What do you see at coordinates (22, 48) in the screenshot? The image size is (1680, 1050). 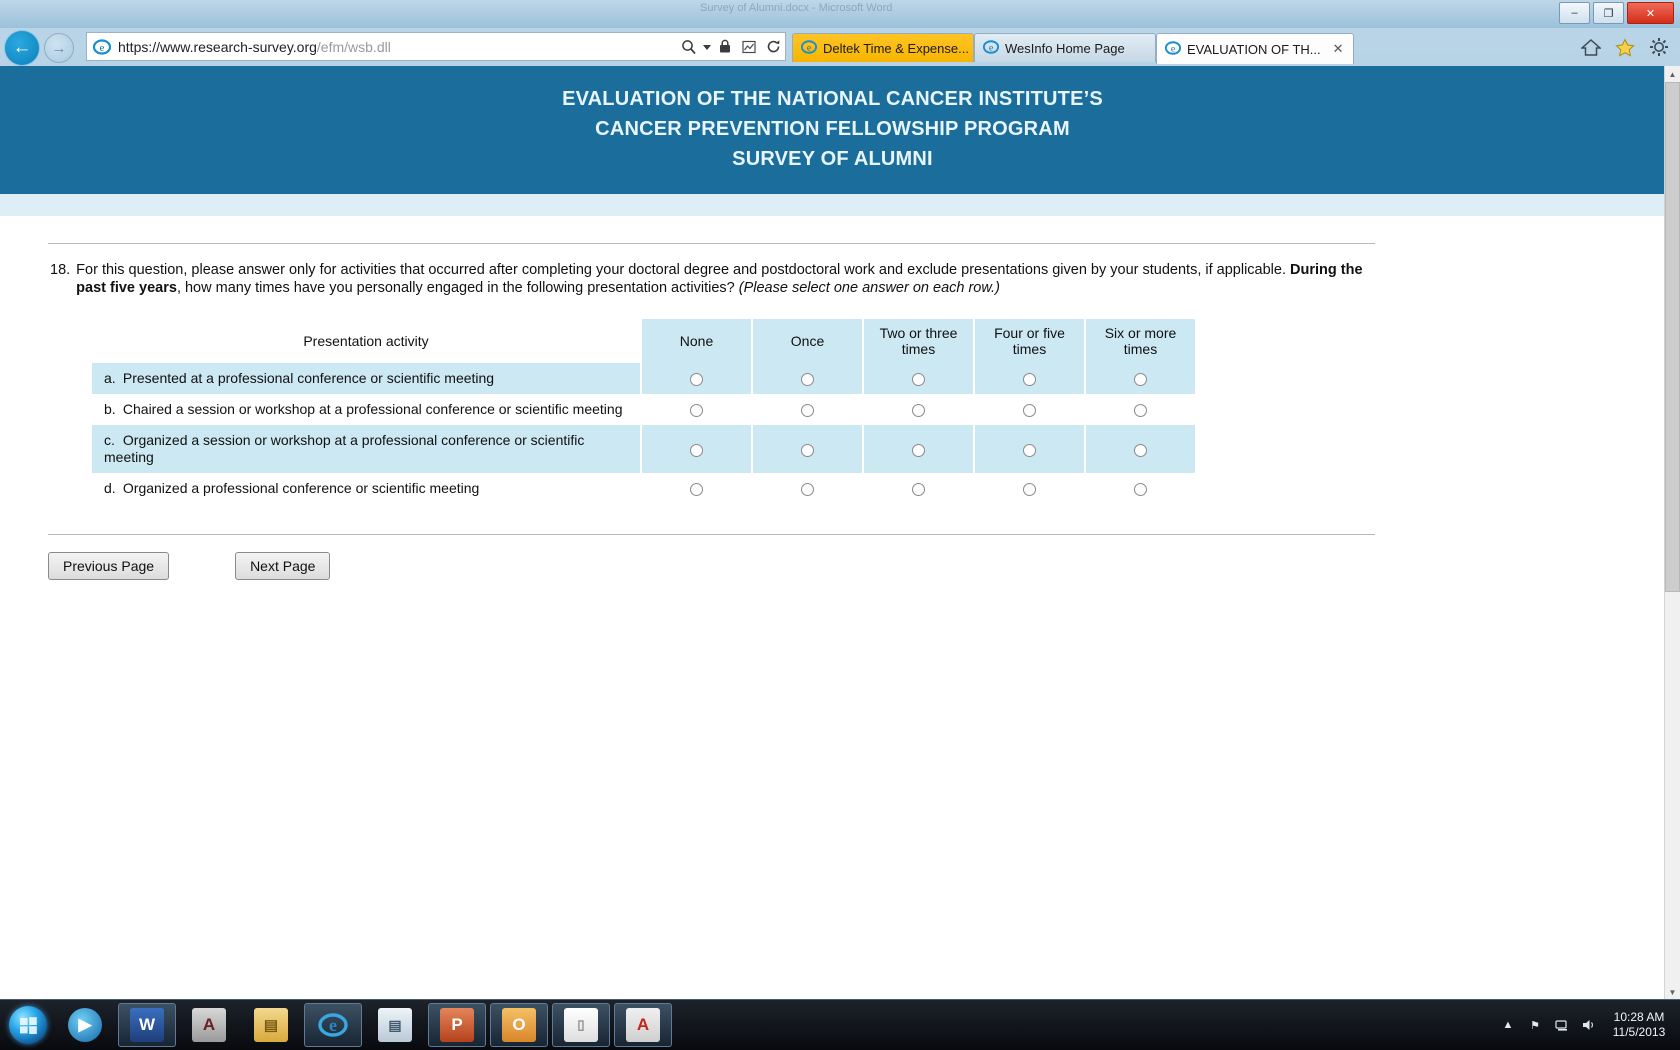 I see `back-button: ←` at bounding box center [22, 48].